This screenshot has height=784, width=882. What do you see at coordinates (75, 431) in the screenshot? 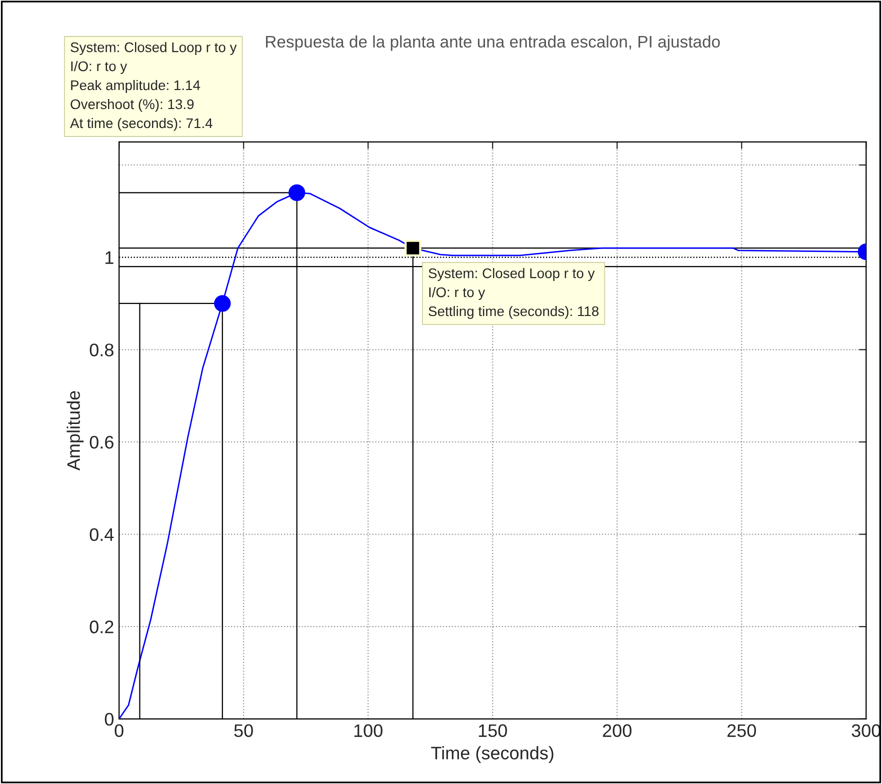
I see `y-axis-title: Amplitude` at bounding box center [75, 431].